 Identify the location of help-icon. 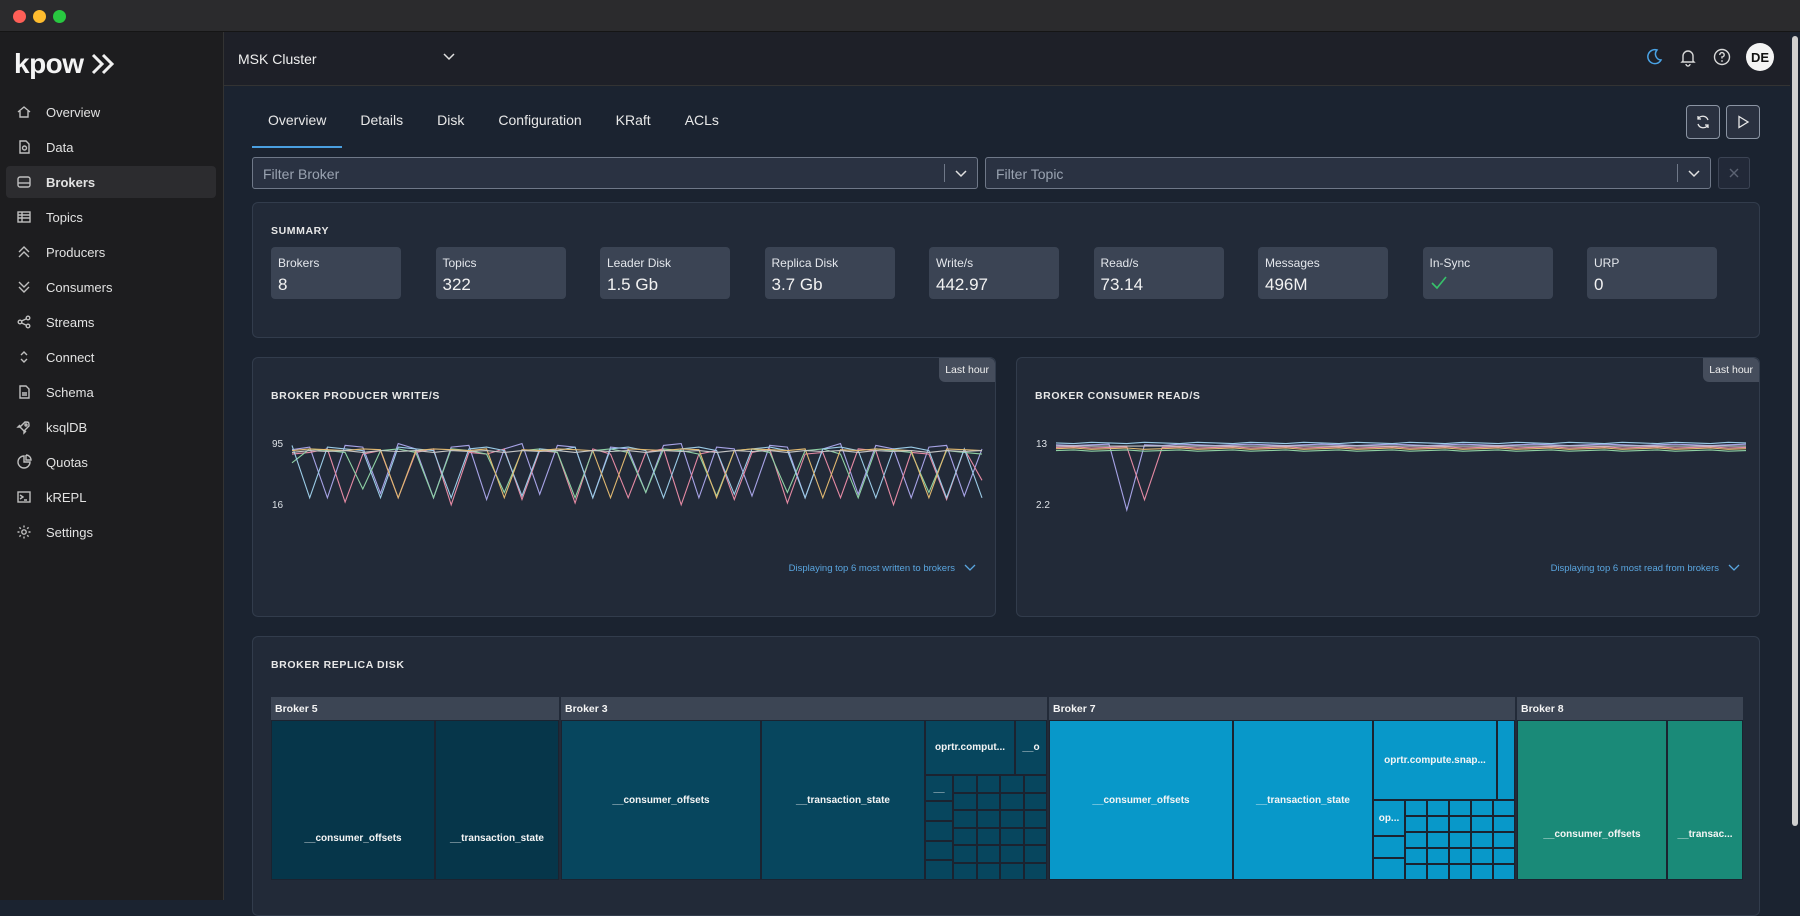
(1722, 57).